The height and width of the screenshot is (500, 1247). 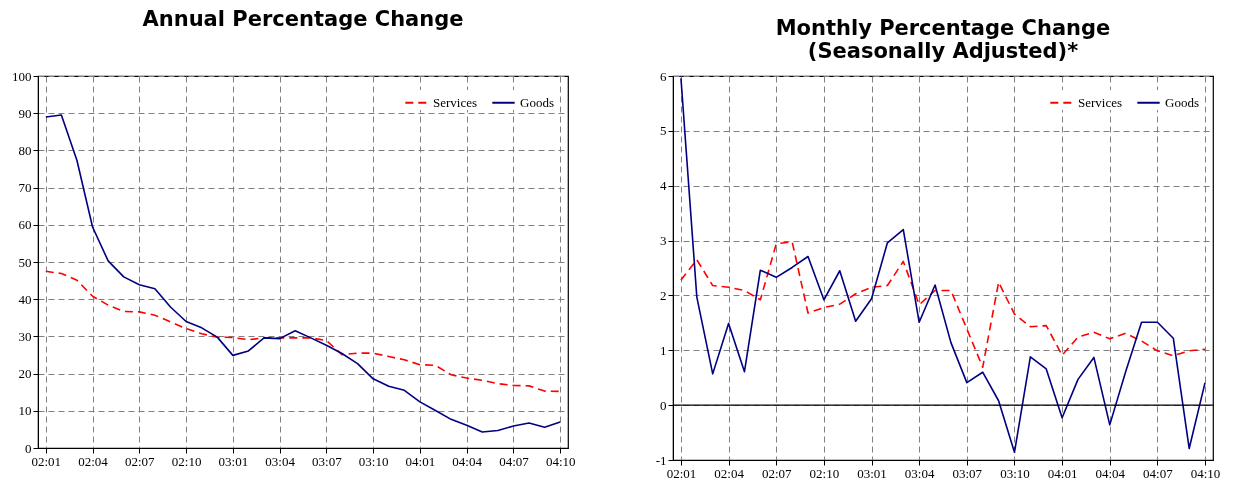 What do you see at coordinates (25, 150) in the screenshot?
I see `y-tick-label: 80` at bounding box center [25, 150].